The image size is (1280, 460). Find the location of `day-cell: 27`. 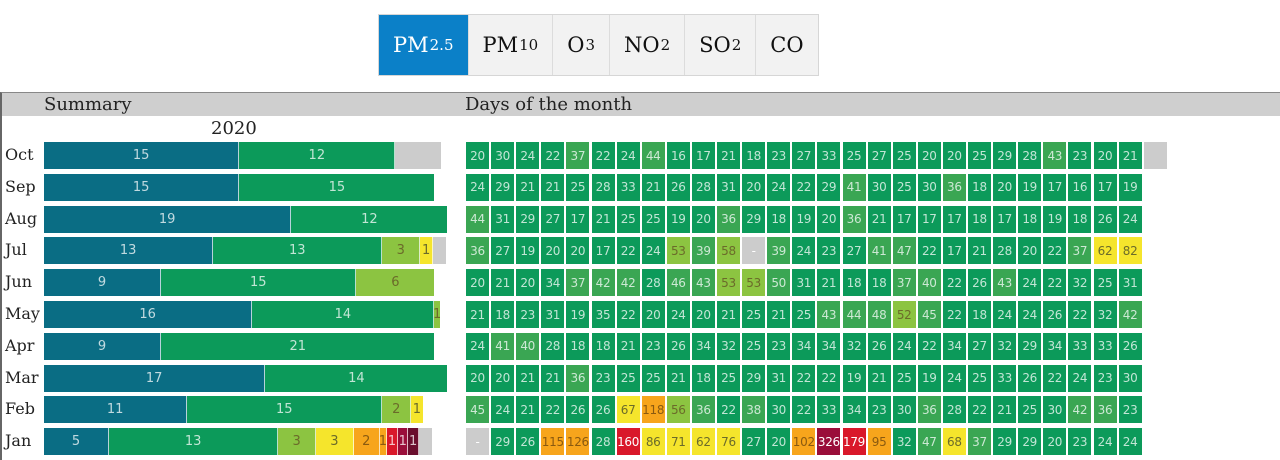

day-cell: 27 is located at coordinates (754, 442).